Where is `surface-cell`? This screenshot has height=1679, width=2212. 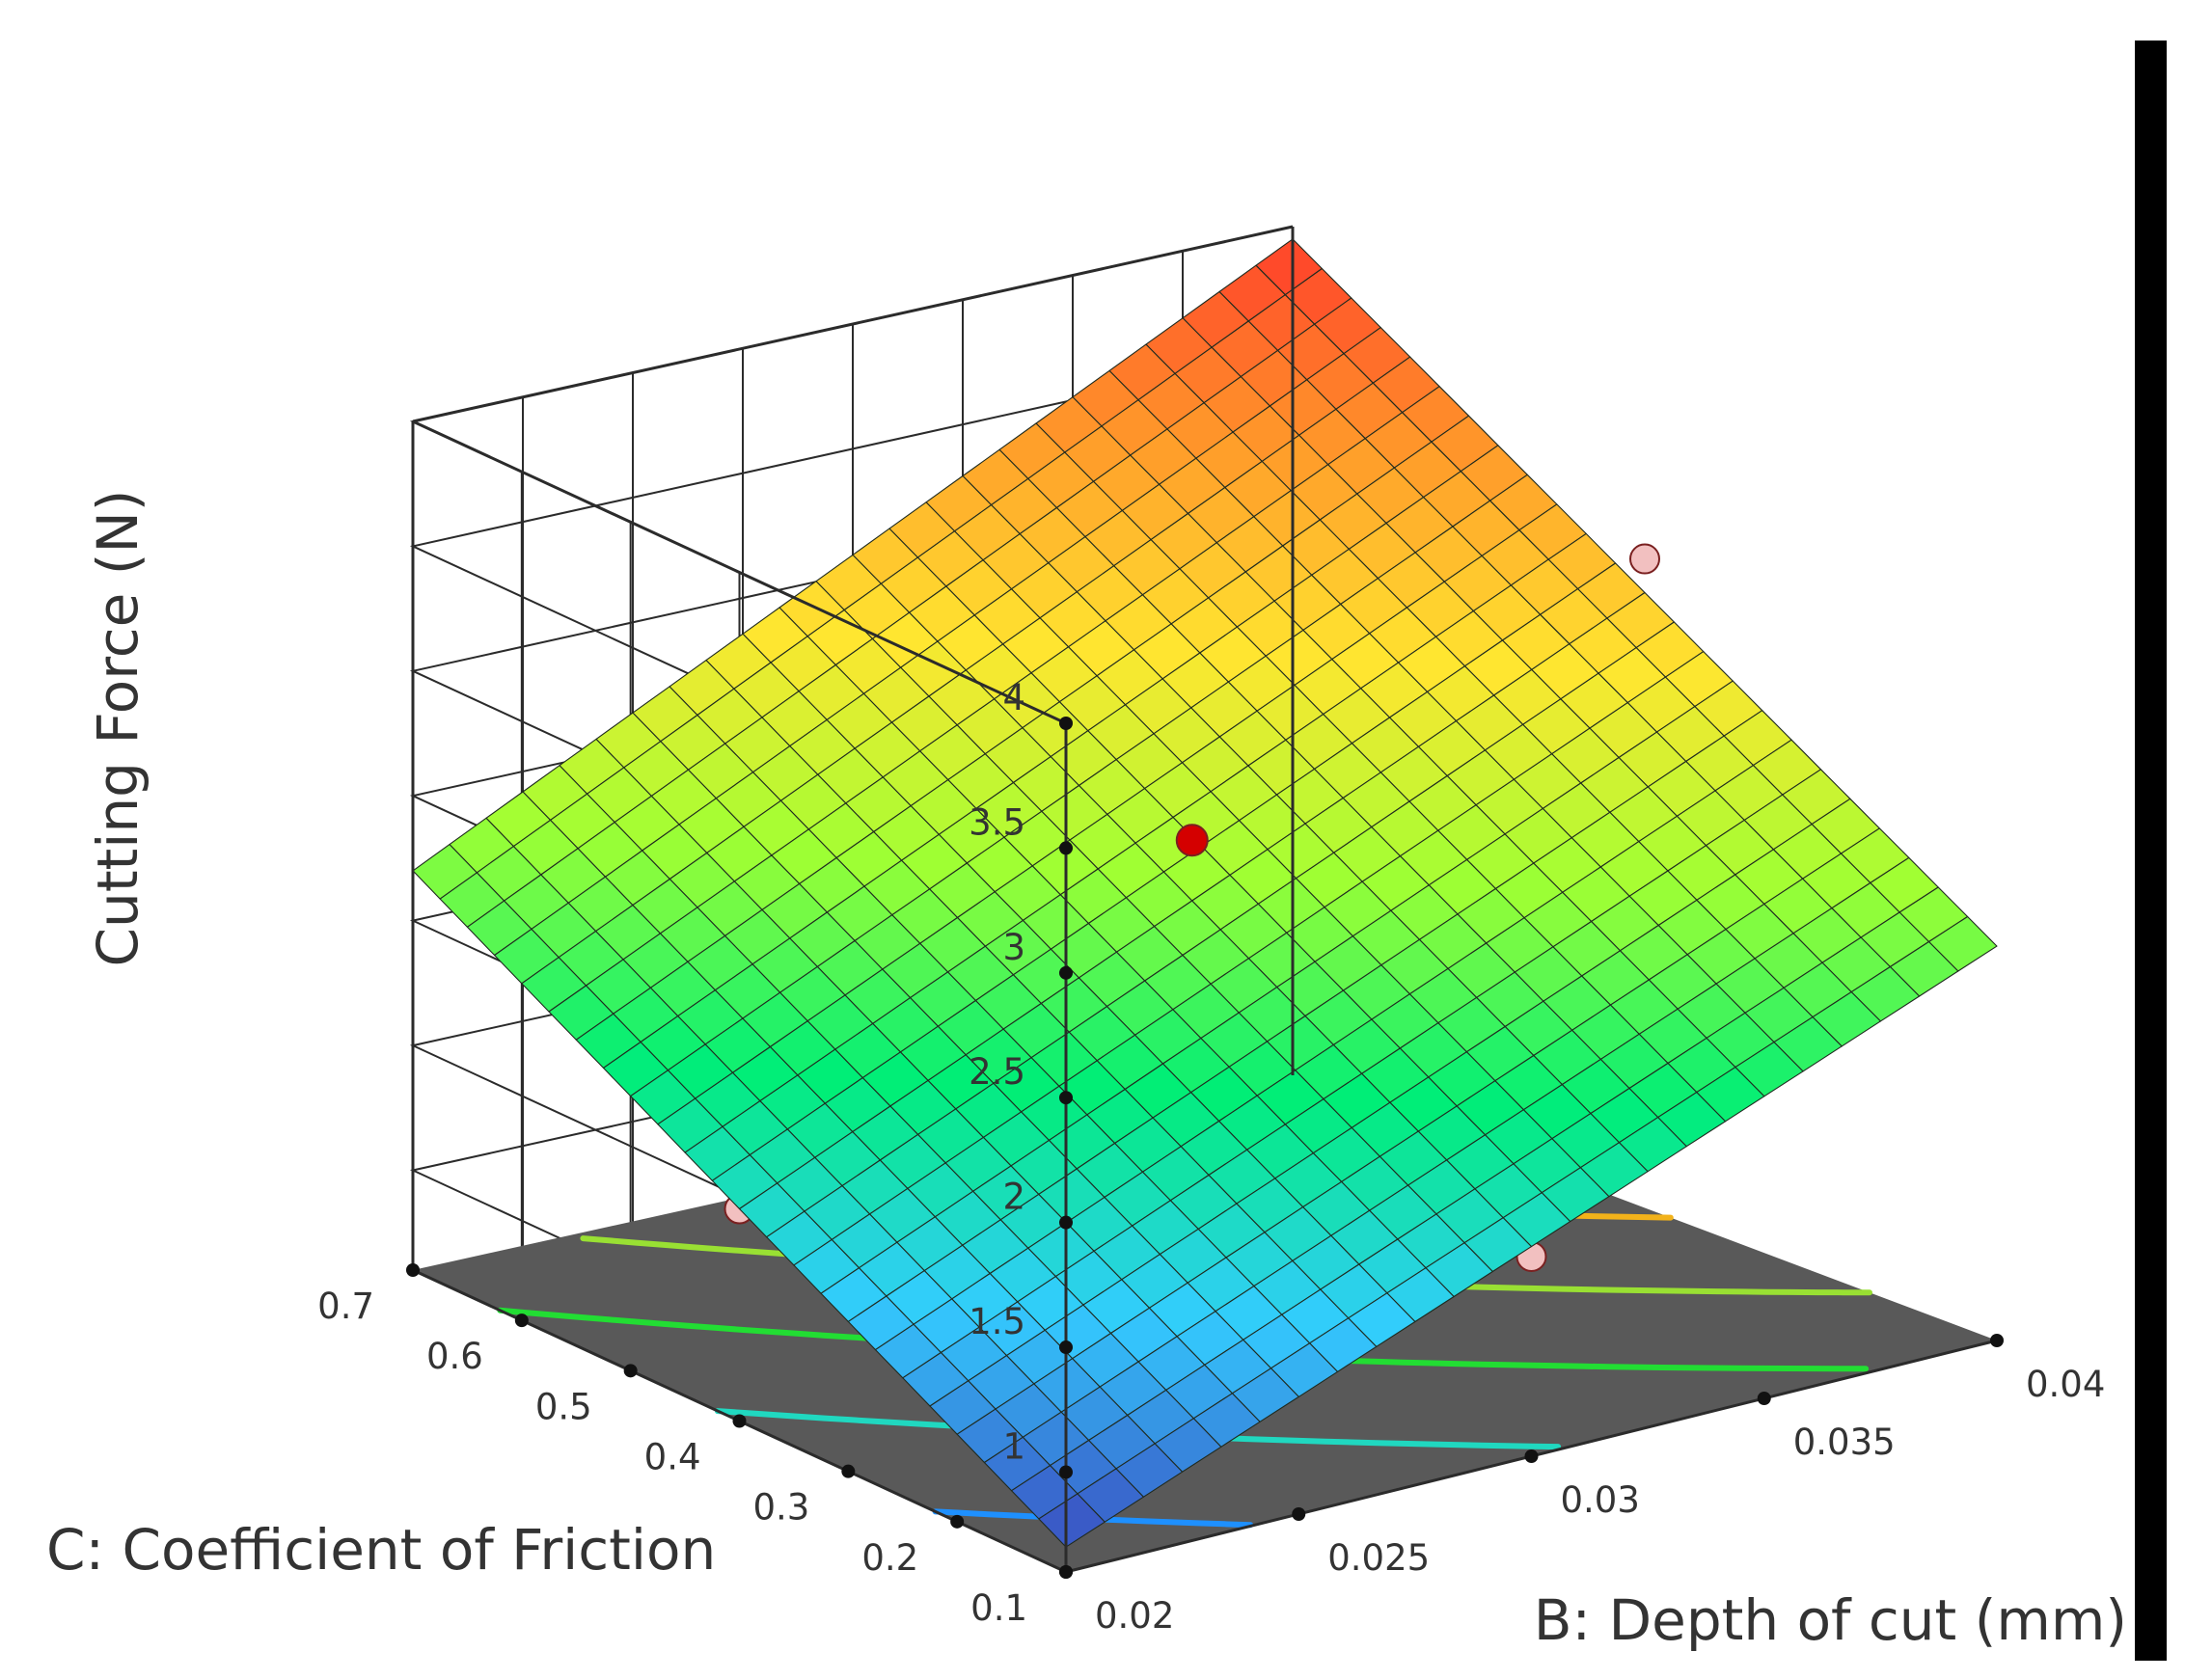
surface-cell is located at coordinates (1072, 1520).